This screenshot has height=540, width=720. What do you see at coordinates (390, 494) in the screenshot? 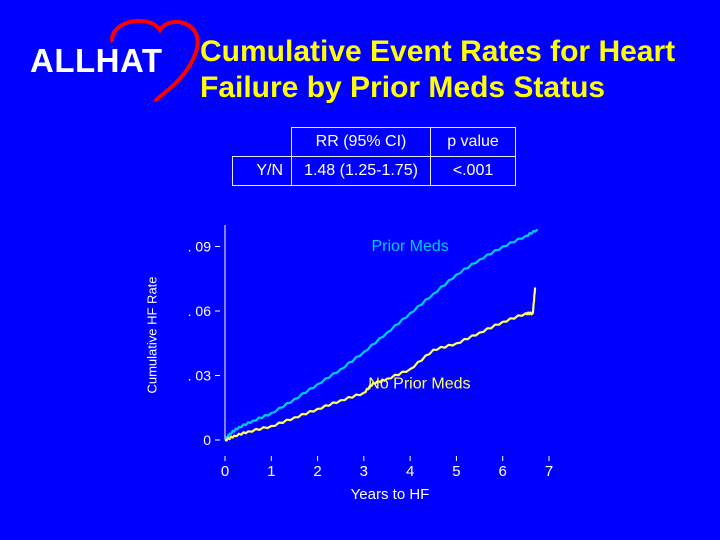
I see `x-axis-label: Years to HF` at bounding box center [390, 494].